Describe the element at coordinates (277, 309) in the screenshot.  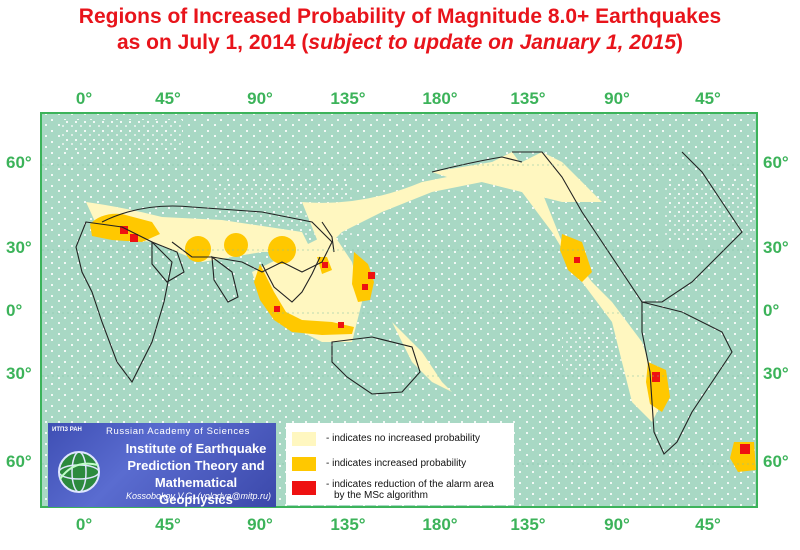
I see `msc-sumatra` at that location.